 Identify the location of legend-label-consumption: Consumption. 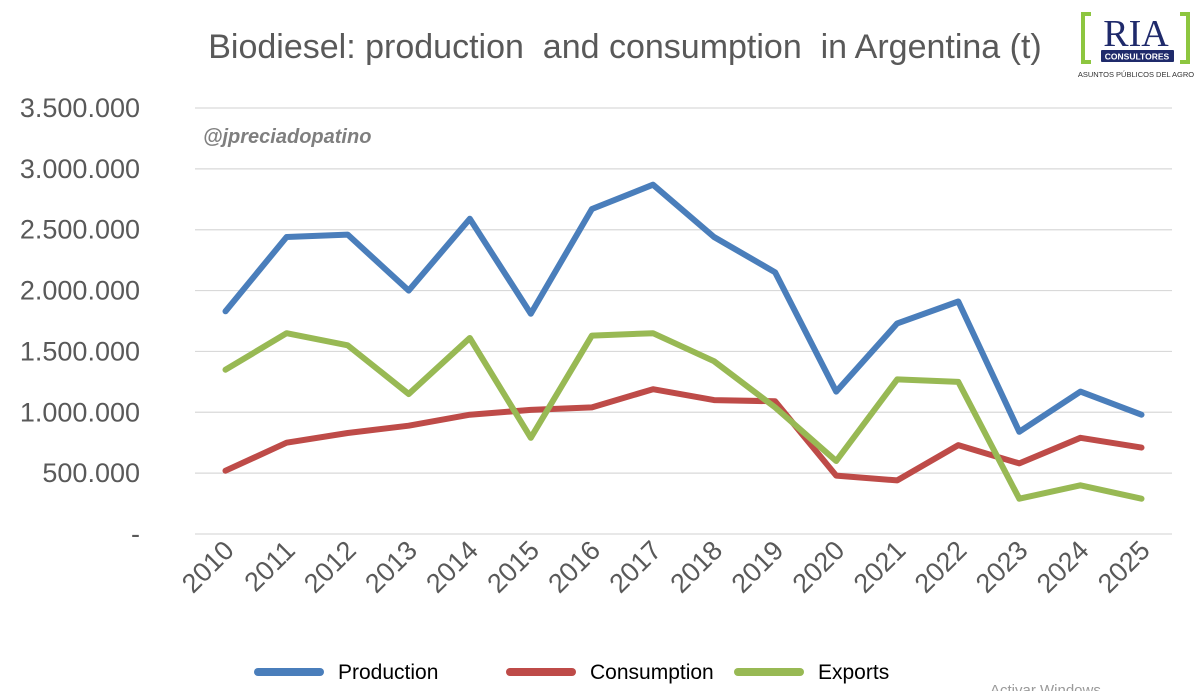
(652, 672).